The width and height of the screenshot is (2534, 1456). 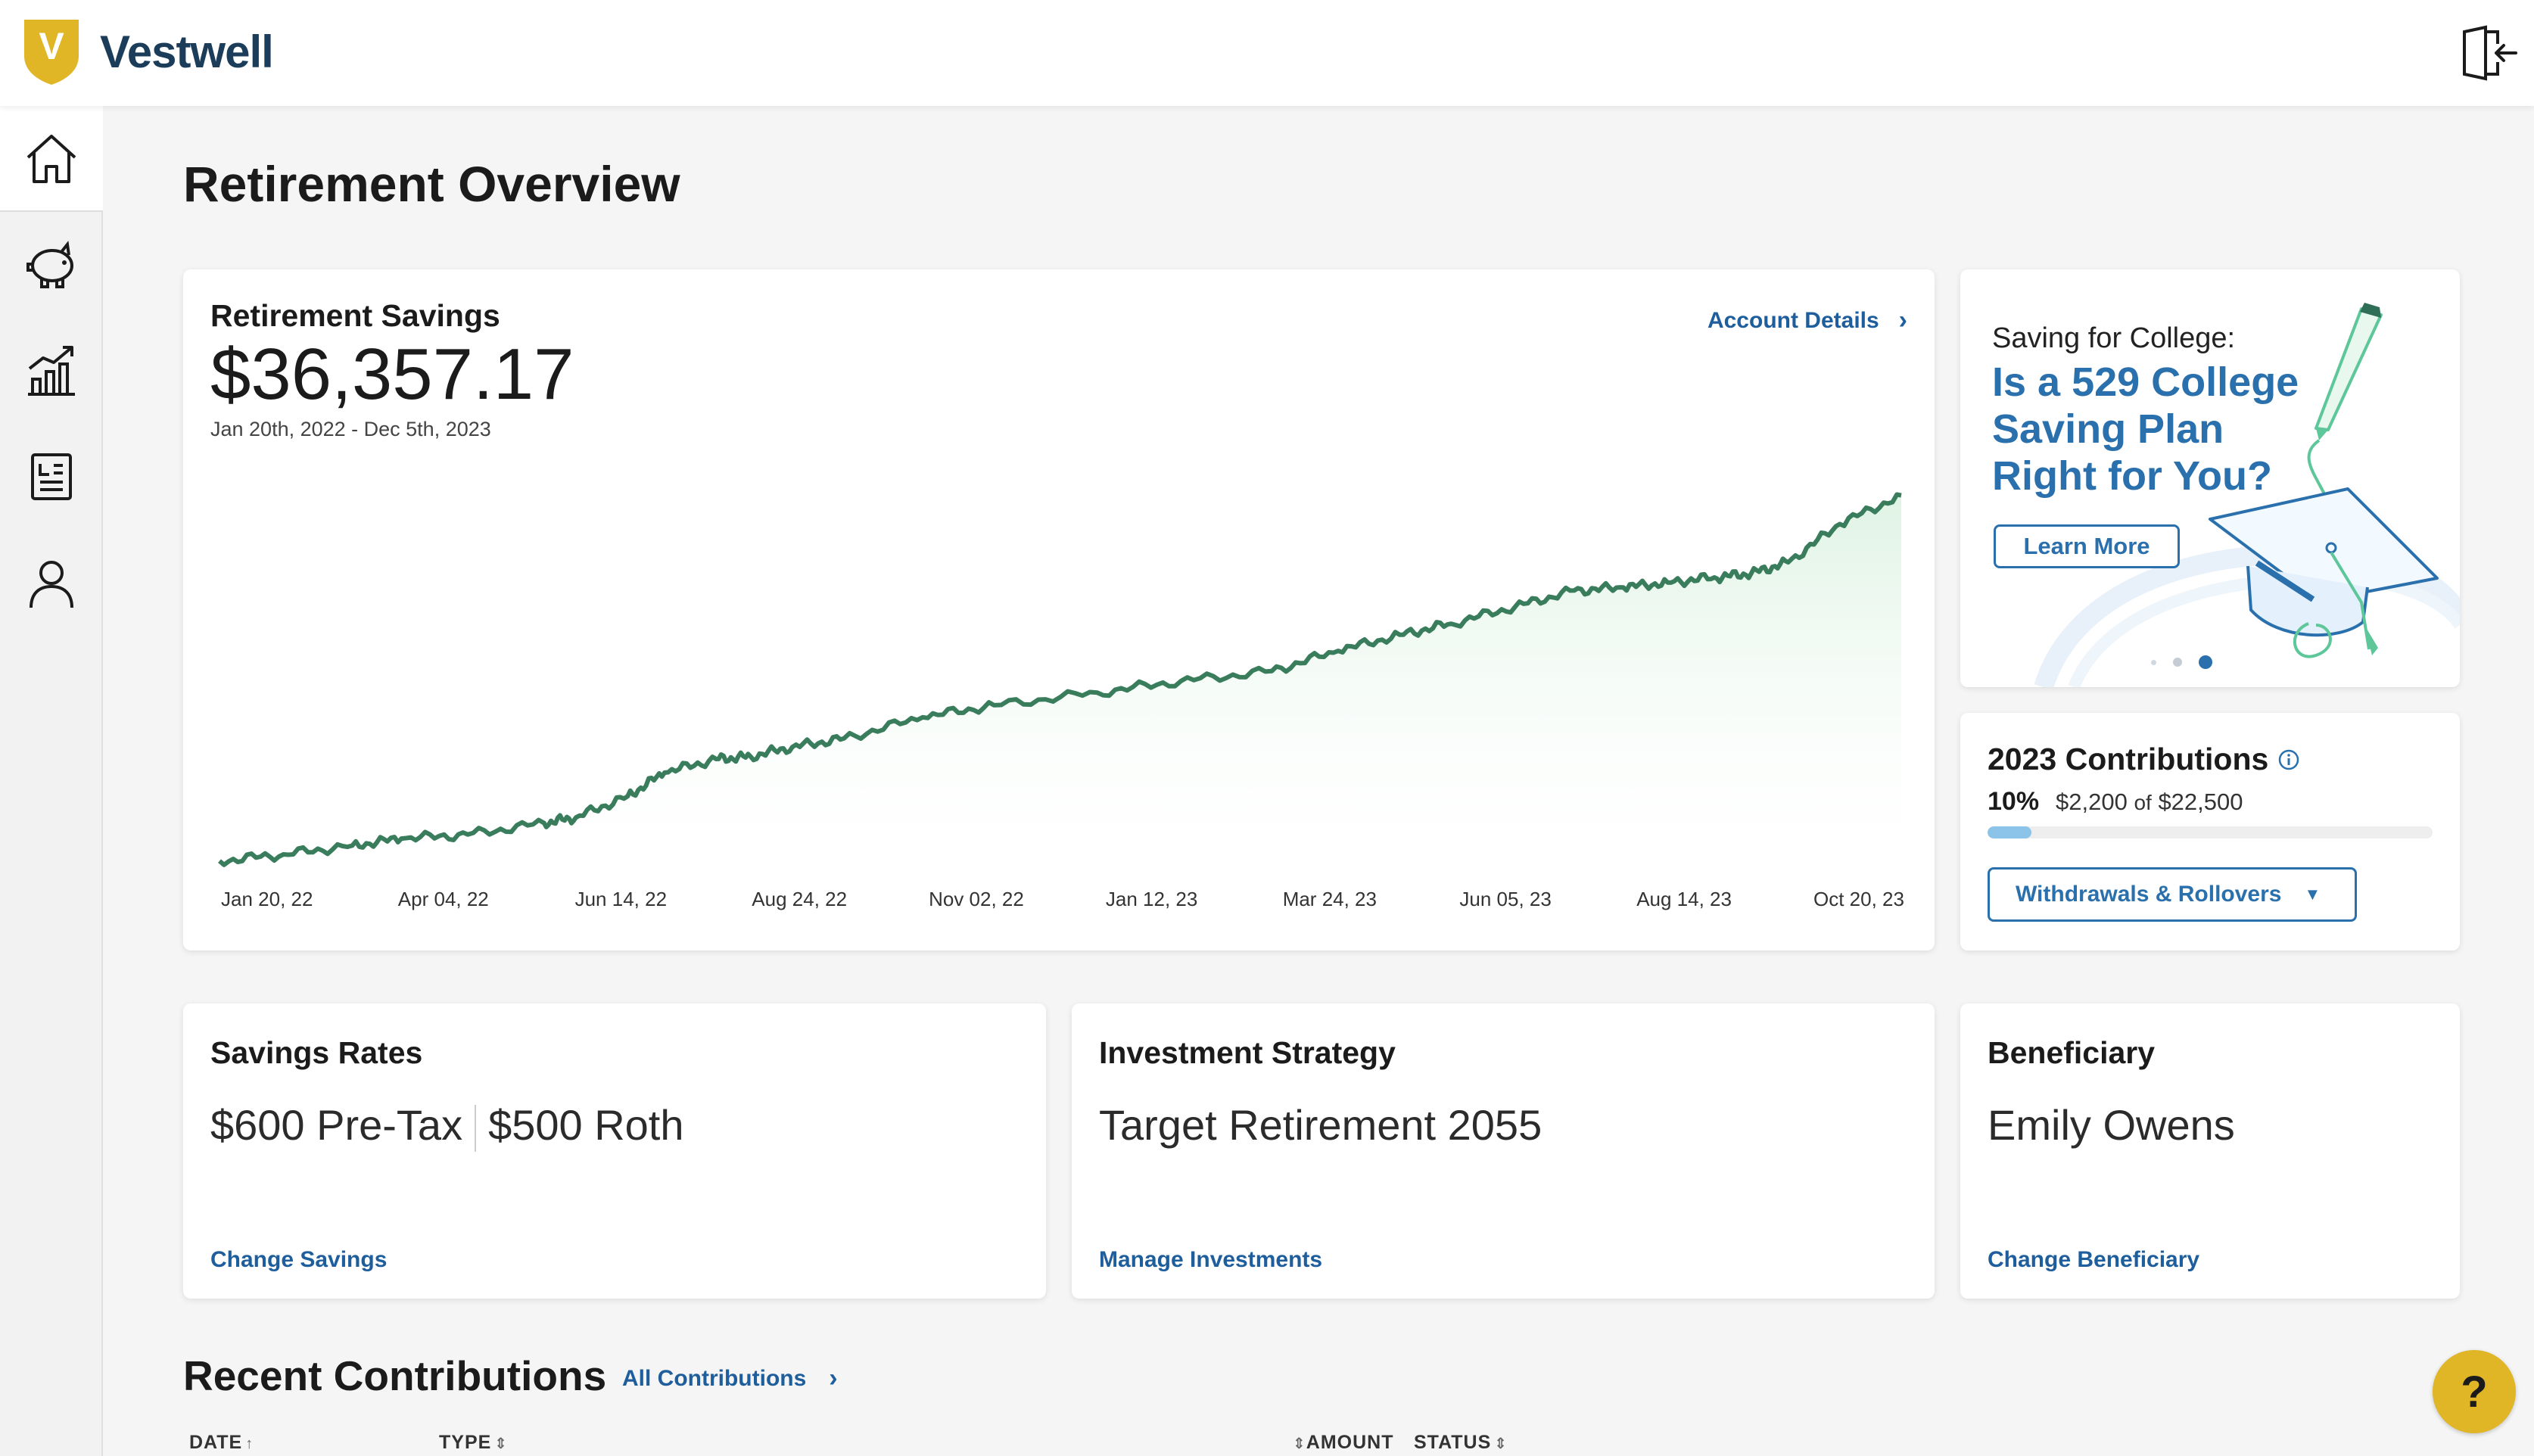 I want to click on contributions-amount-value: $2,200, so click(x=2092, y=802).